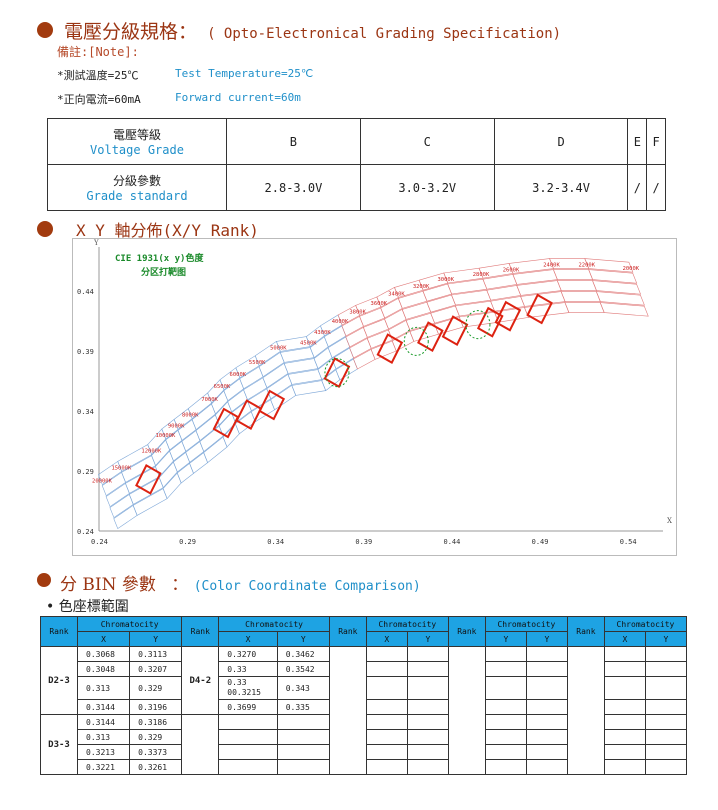  What do you see at coordinates (93, 607) in the screenshot?
I see `subtitle-text: 色座標範圍` at bounding box center [93, 607].